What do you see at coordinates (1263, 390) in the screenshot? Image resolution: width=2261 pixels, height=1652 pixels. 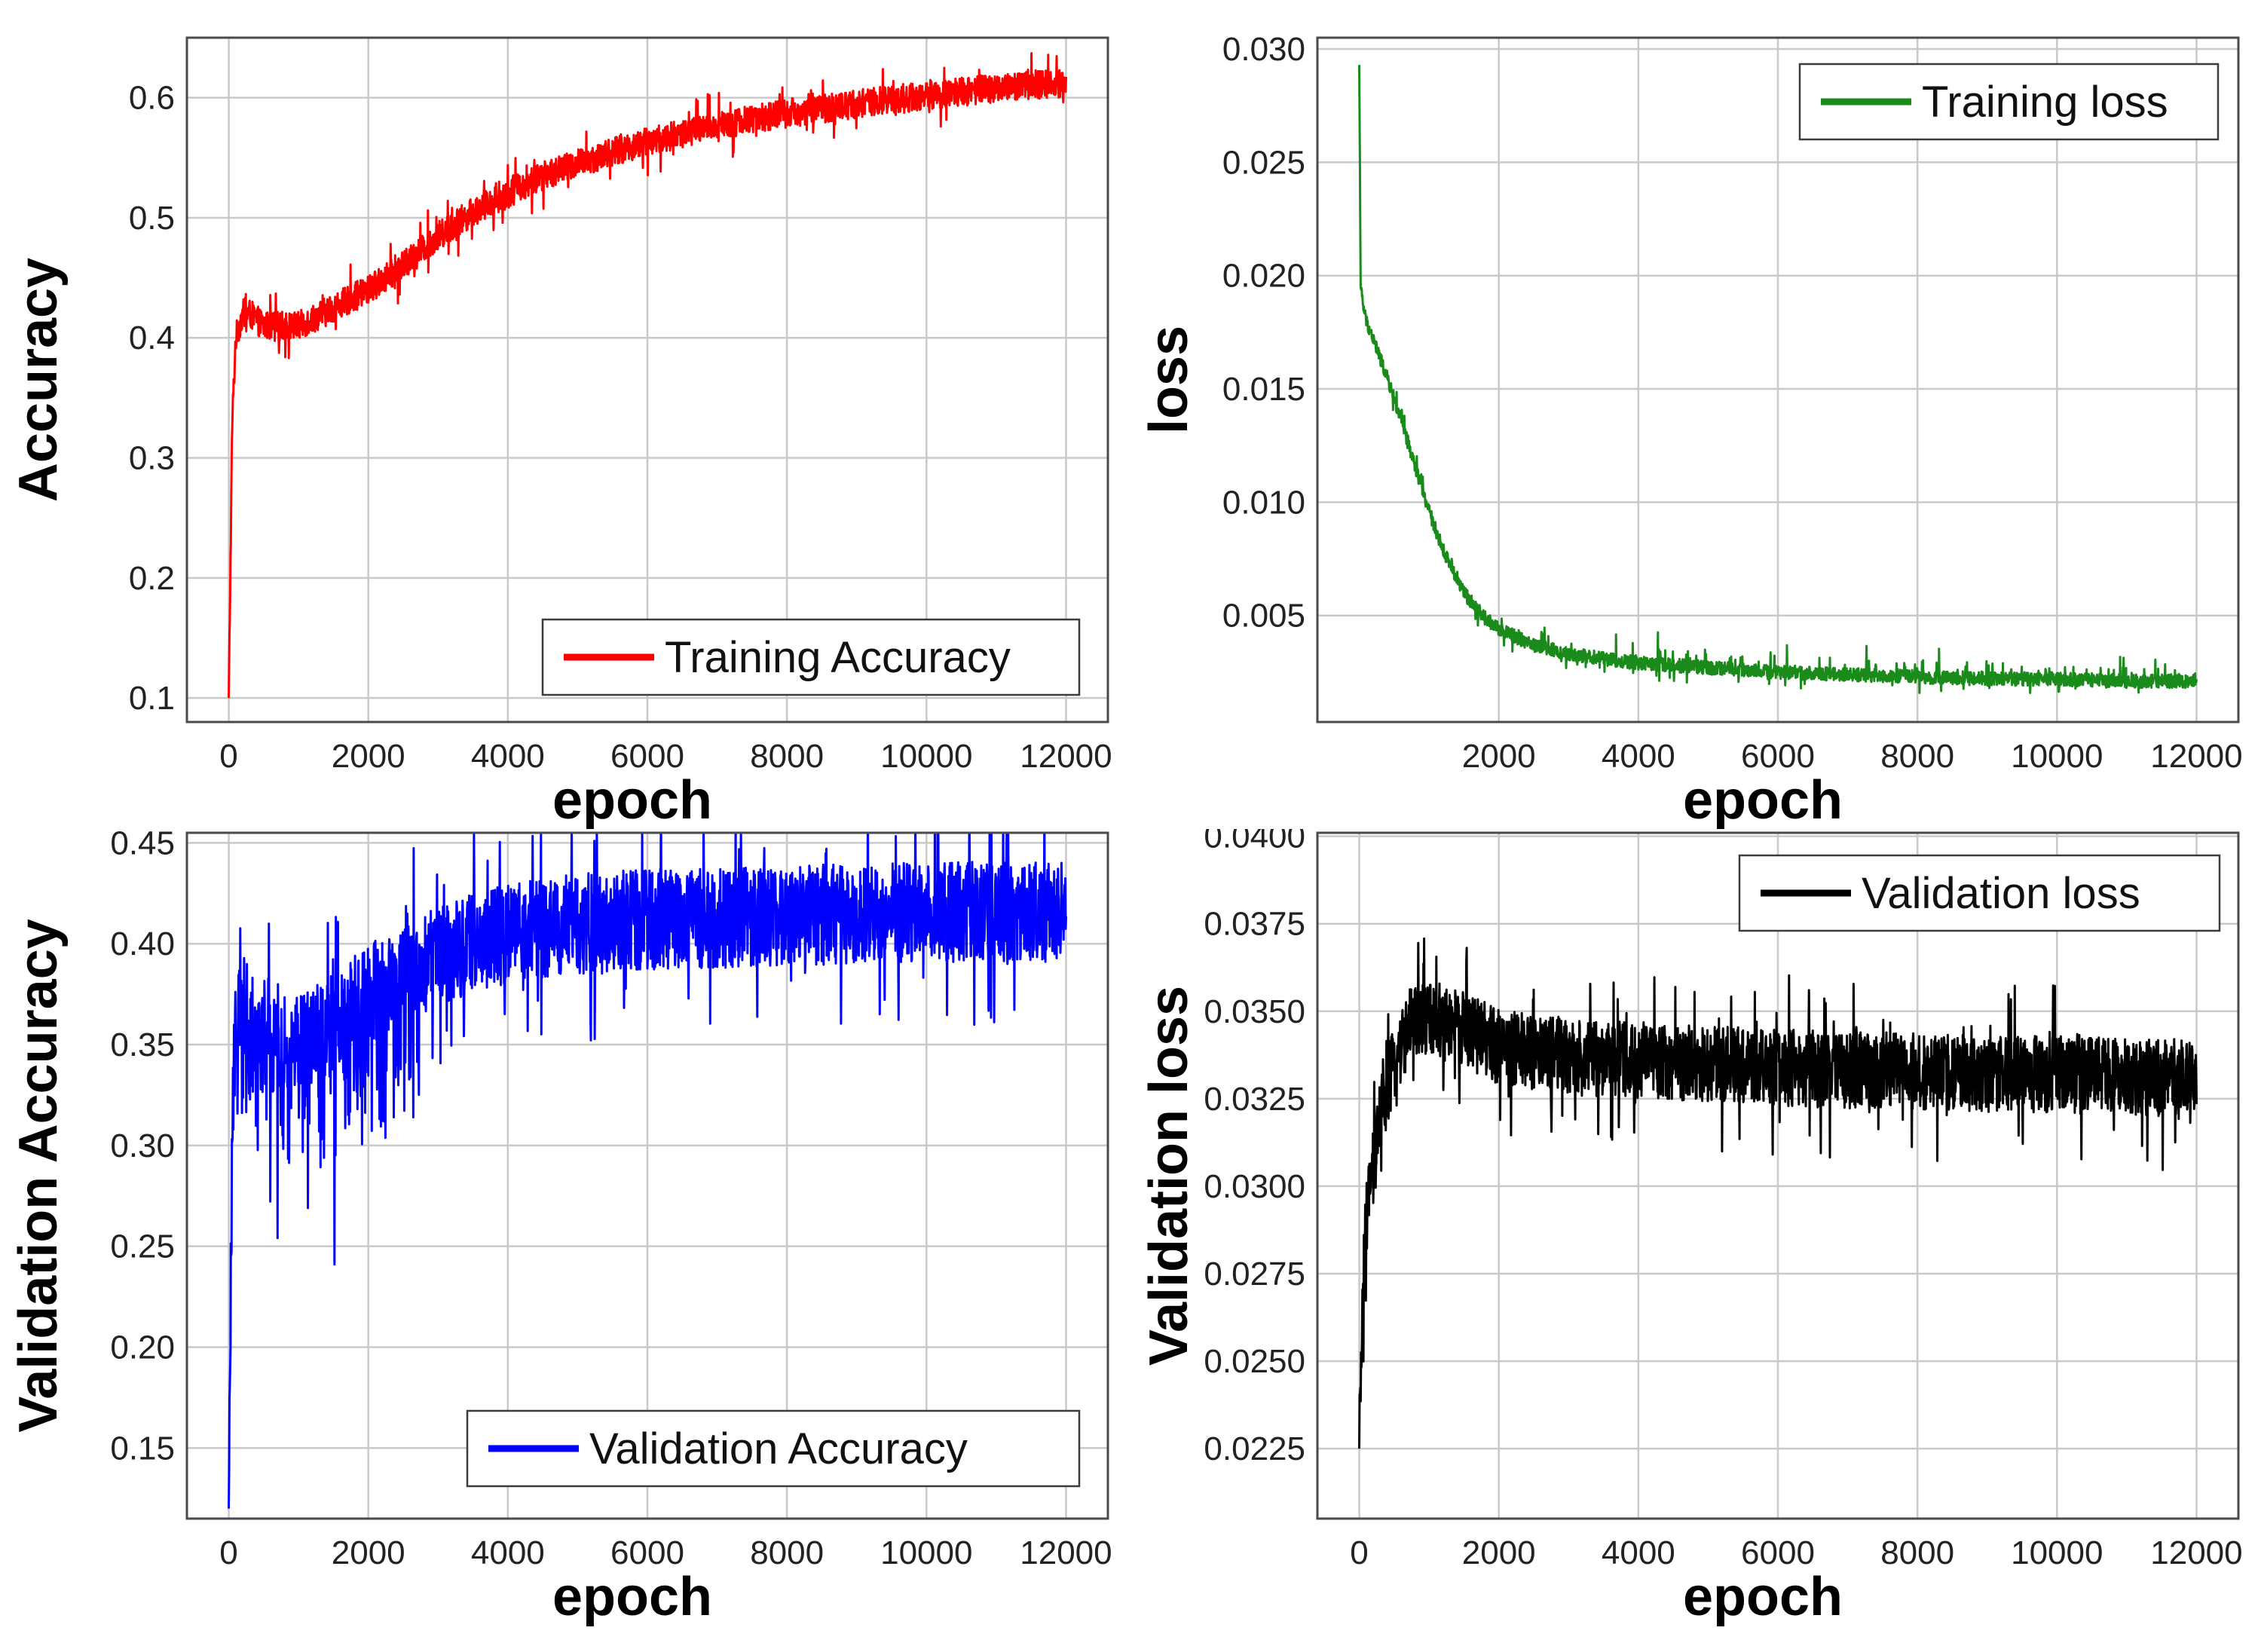 I see `y-tick-label: 0.015` at bounding box center [1263, 390].